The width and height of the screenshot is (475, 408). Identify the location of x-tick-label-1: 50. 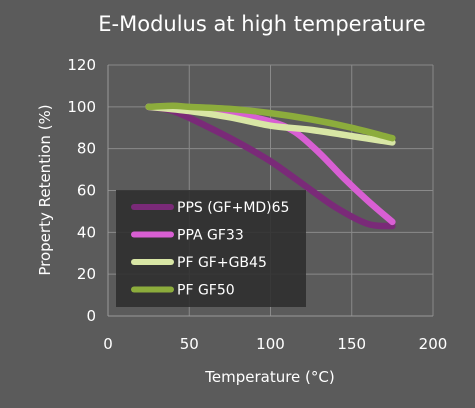
(189, 344).